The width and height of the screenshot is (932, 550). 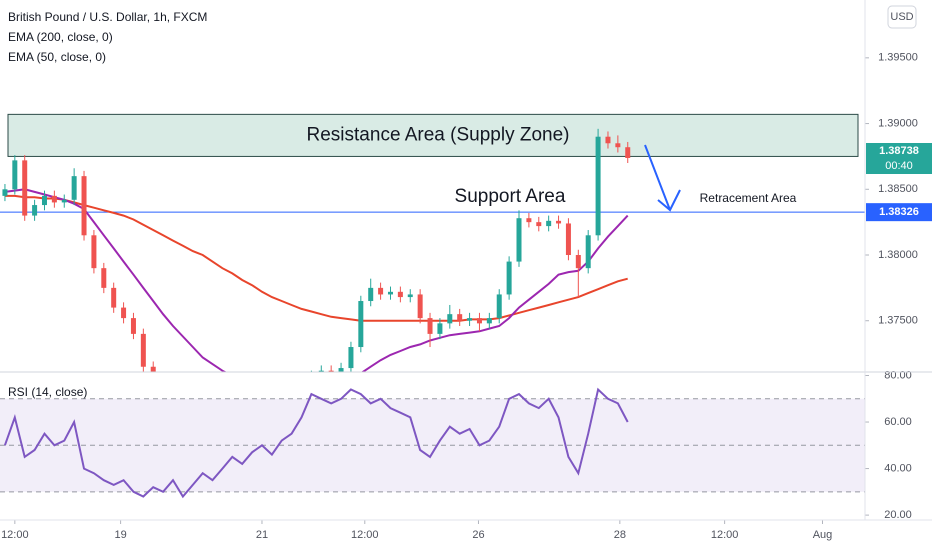 I want to click on zone-label: Resistance Area (Supply Zone), so click(x=438, y=134).